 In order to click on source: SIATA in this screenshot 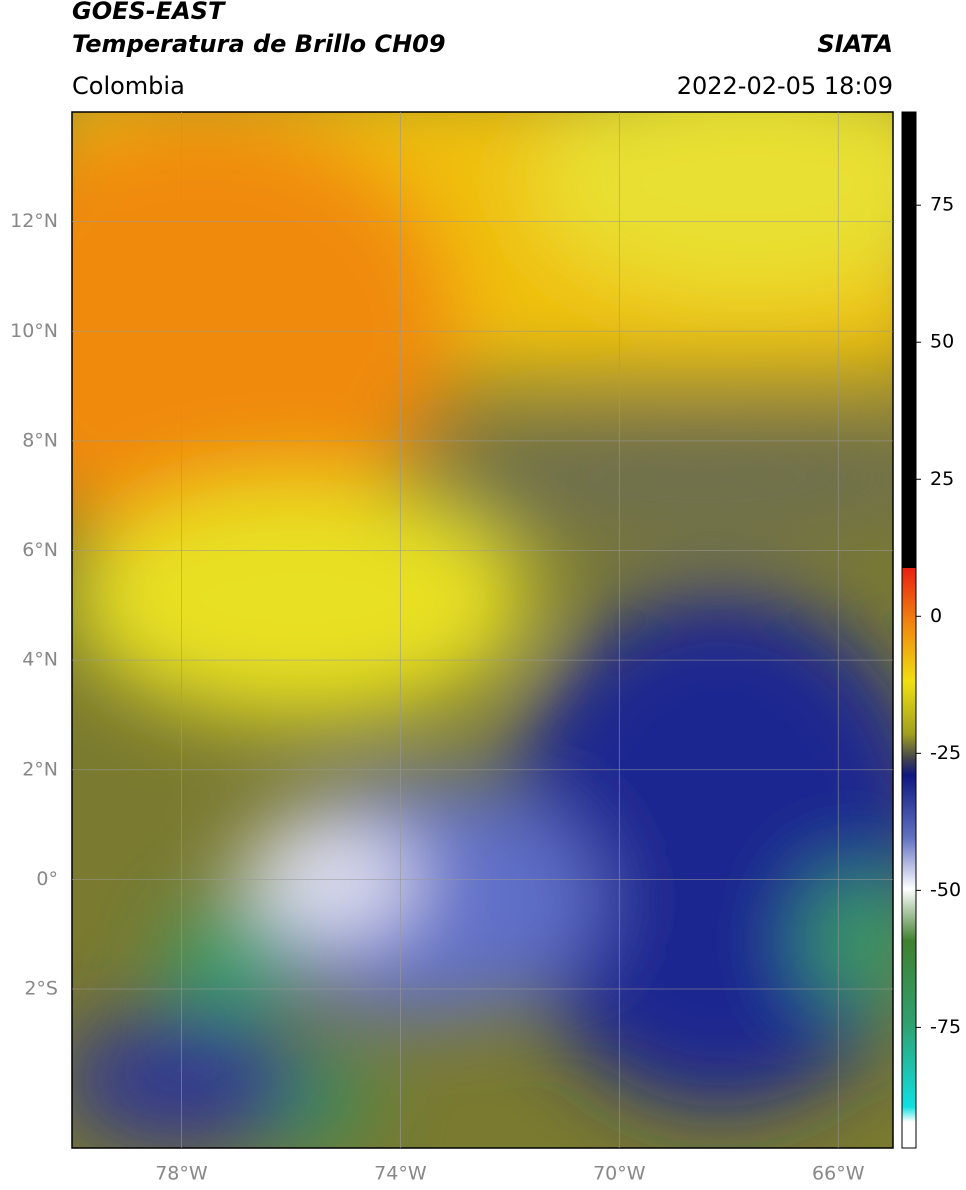, I will do `click(855, 44)`.